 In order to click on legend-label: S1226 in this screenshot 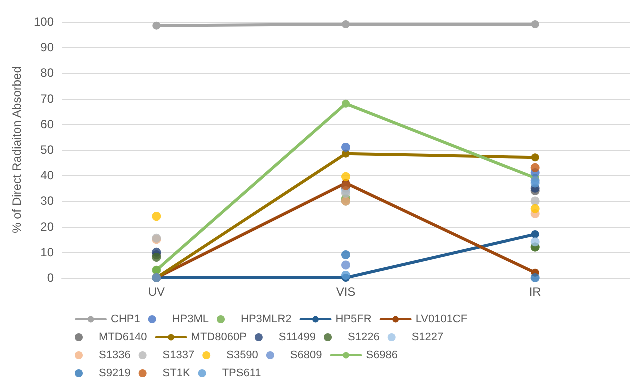, I will do `click(364, 338)`.